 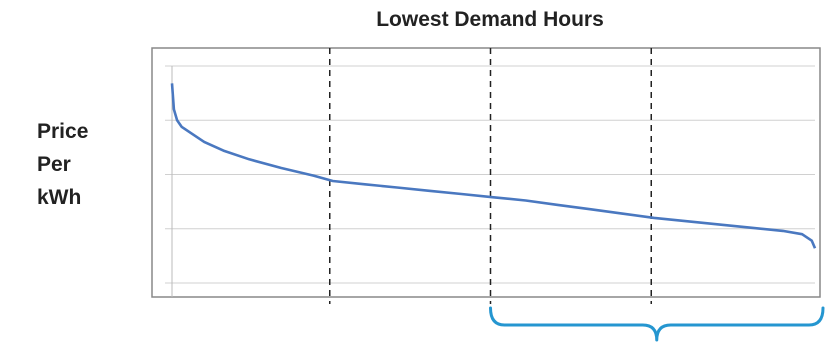 I want to click on lowest-demand-bracket, so click(x=657, y=324).